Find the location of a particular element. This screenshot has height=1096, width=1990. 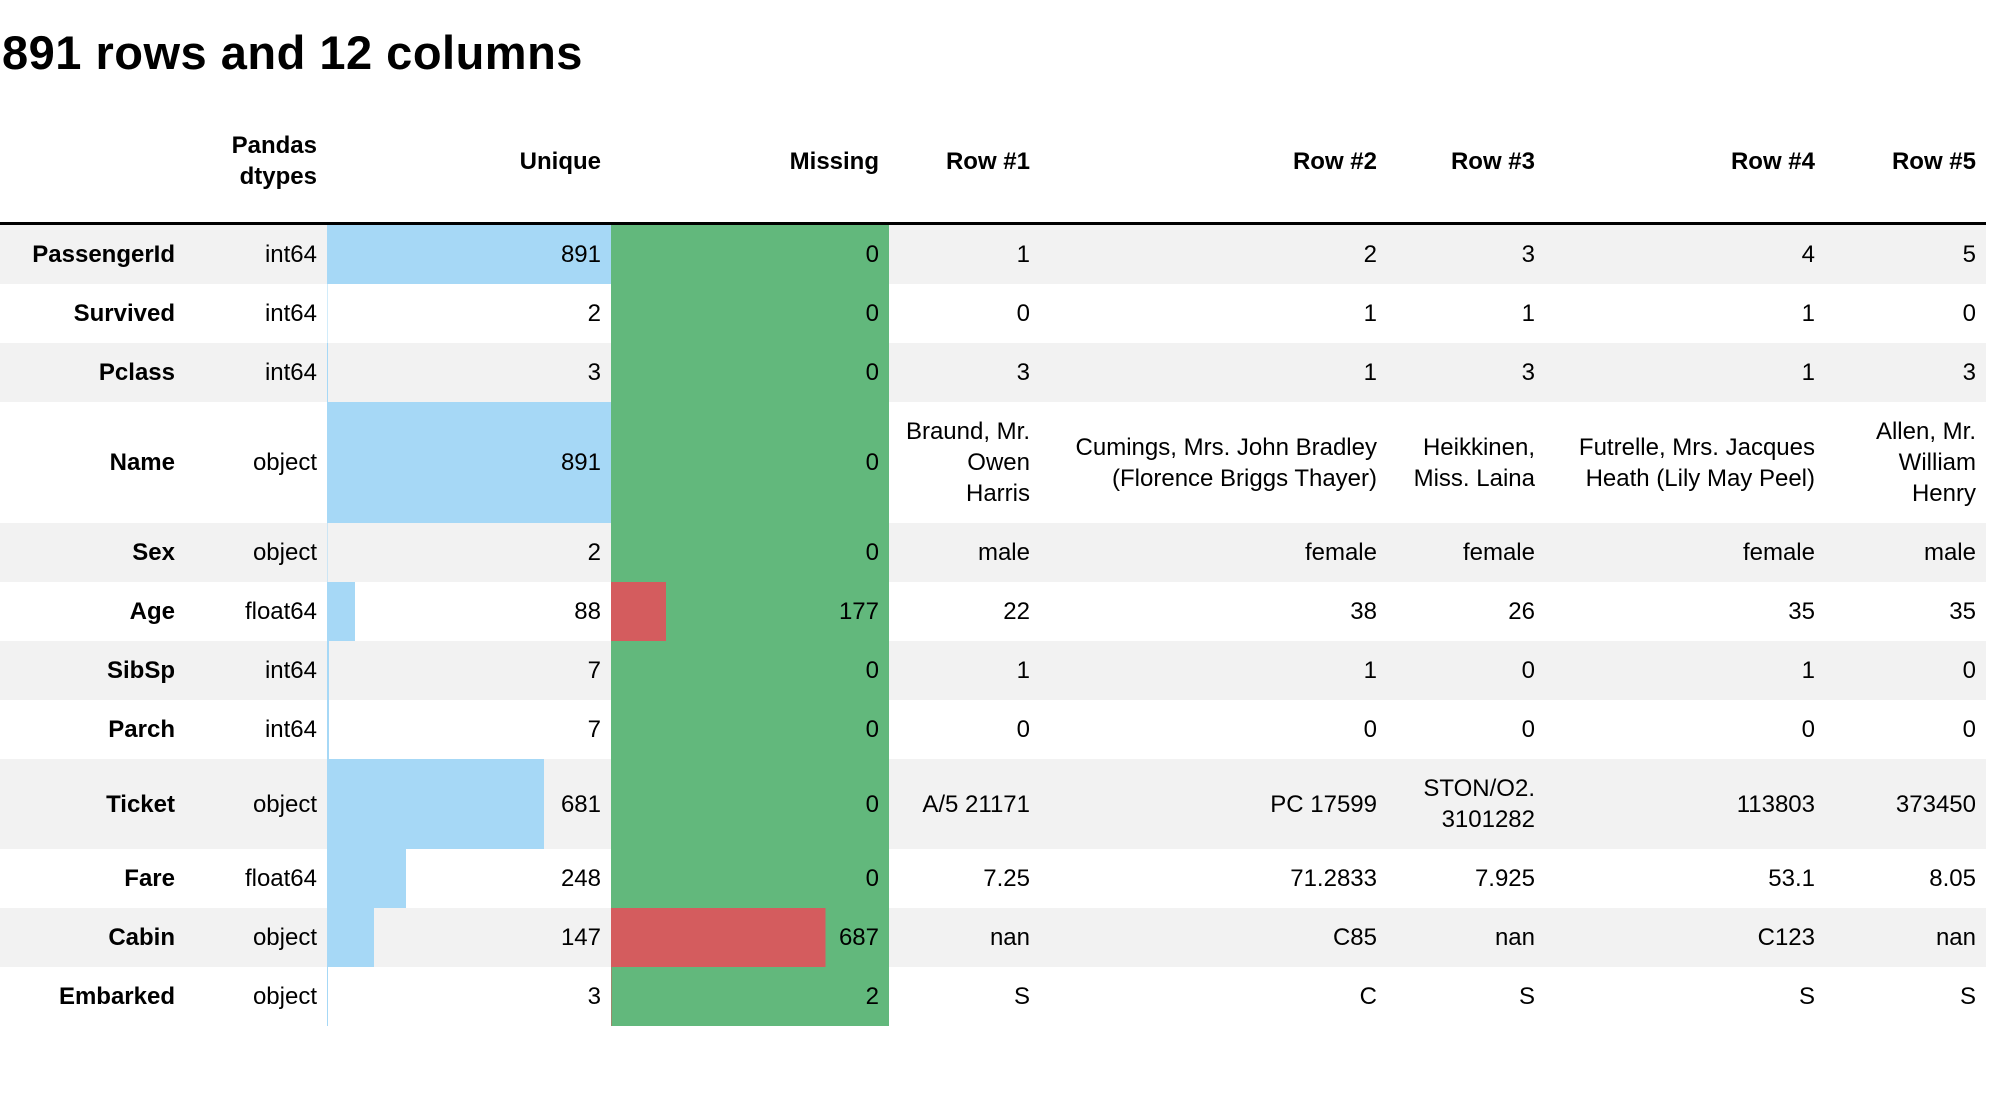

value-cell-row-2: female is located at coordinates (1340, 553).